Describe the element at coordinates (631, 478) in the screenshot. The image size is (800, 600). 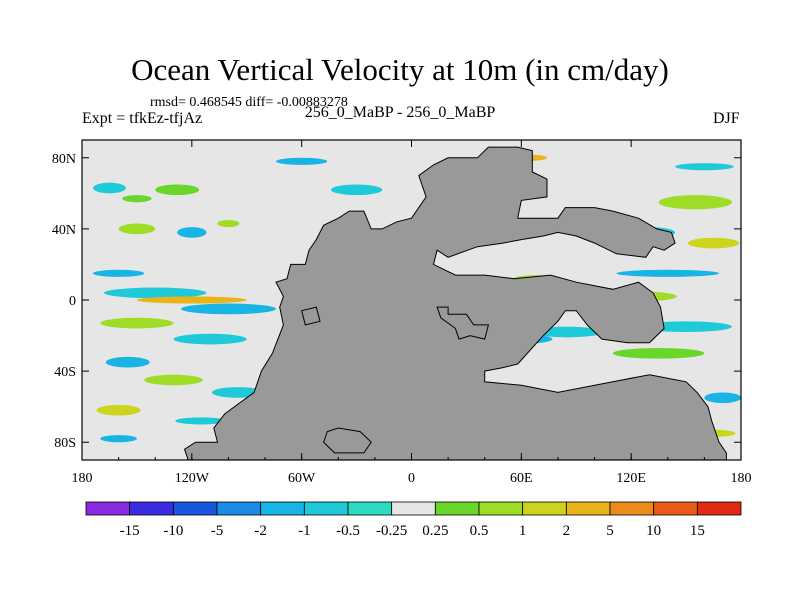
I see `x-tick-label: 120E` at that location.